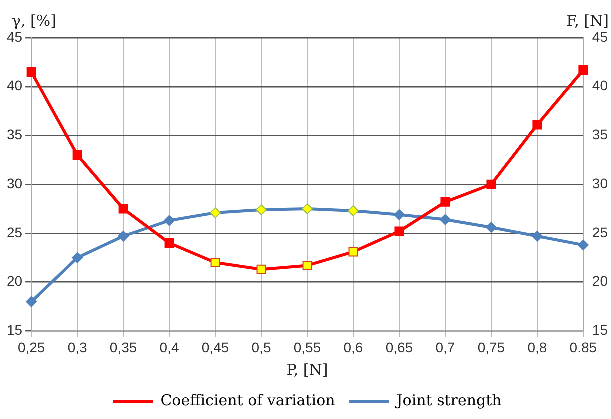 This screenshot has height=419, width=611. What do you see at coordinates (248, 400) in the screenshot?
I see `legend-label: Coefficient of variation` at bounding box center [248, 400].